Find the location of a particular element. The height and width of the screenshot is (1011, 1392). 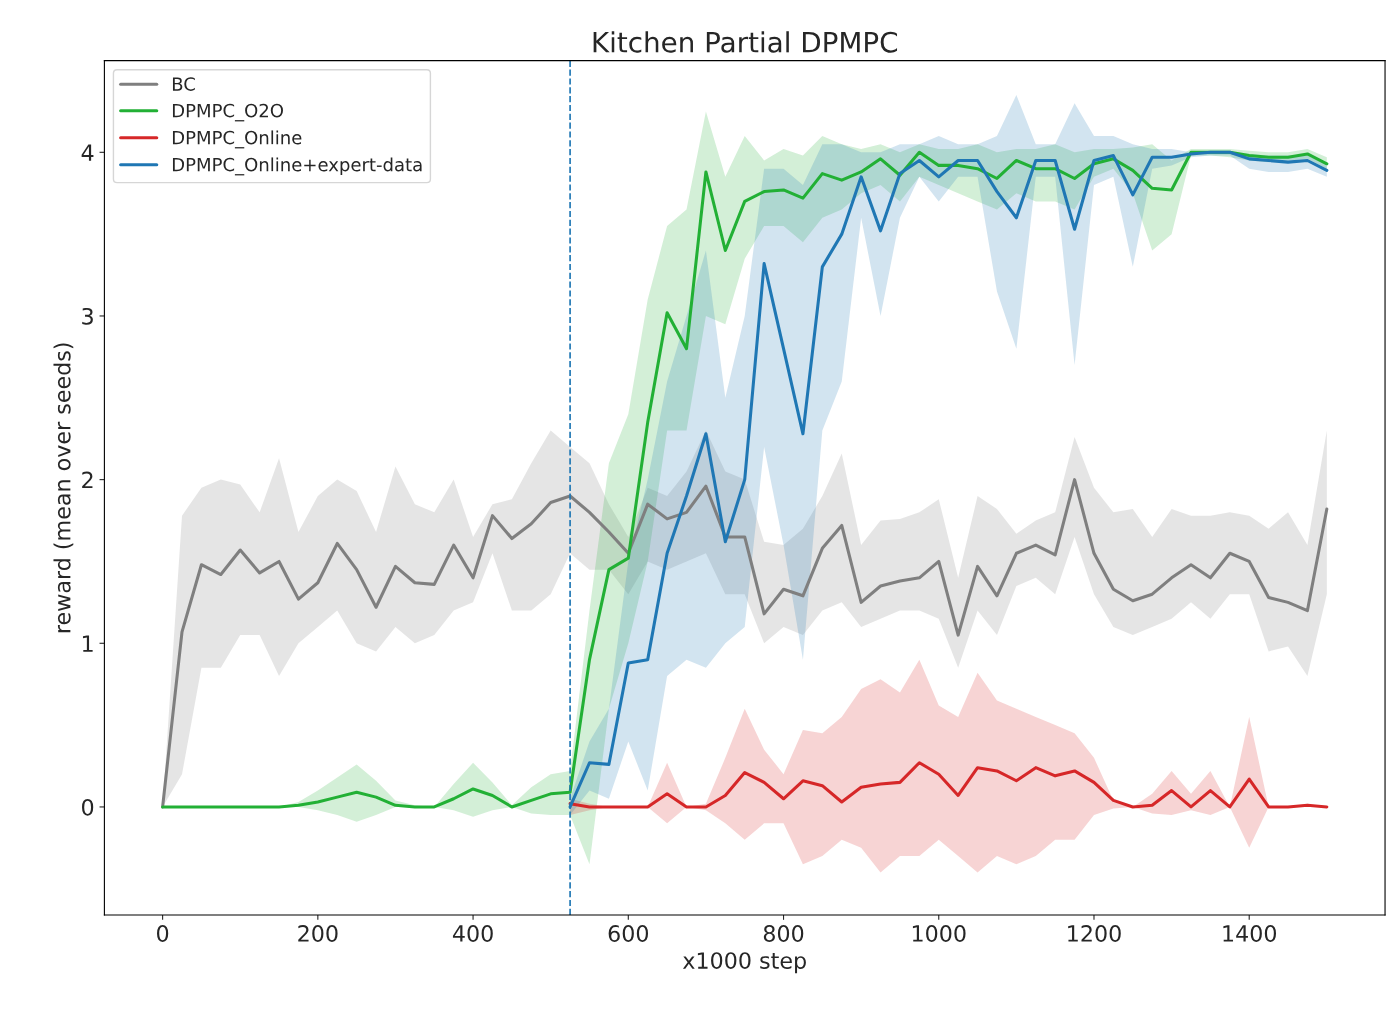

legend-label: DPMPC_Online+expert-data is located at coordinates (297, 166).